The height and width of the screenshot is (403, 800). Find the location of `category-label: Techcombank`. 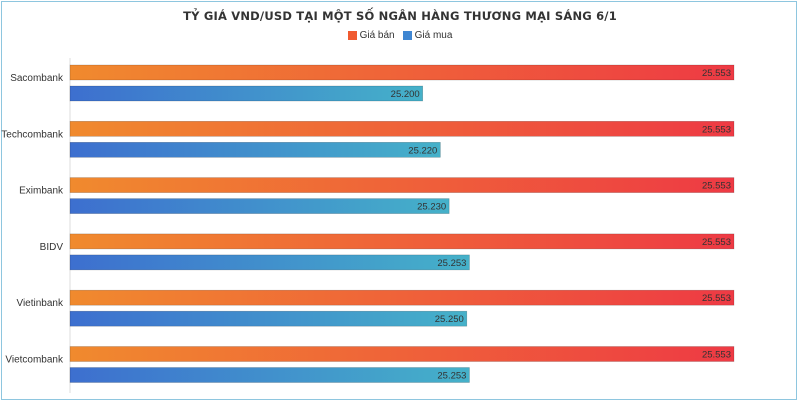

category-label: Techcombank is located at coordinates (32, 134).